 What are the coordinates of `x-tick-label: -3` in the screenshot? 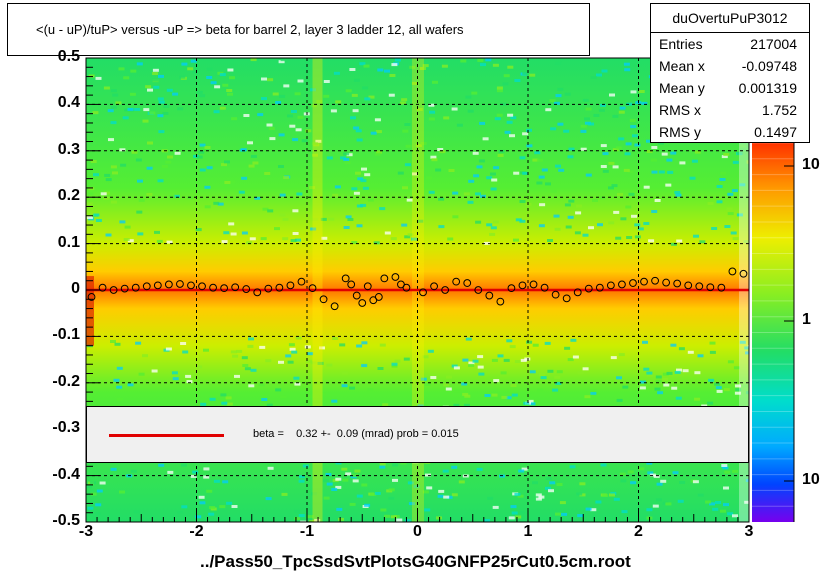 It's located at (86, 531).